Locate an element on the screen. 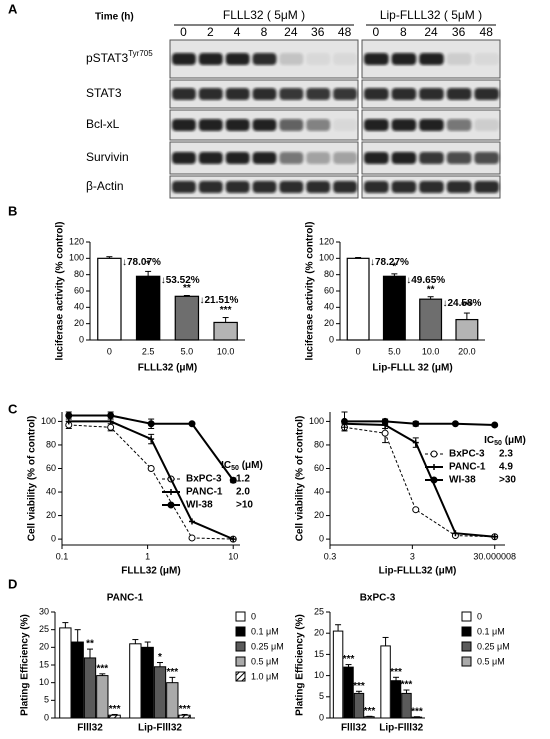 The image size is (550, 739). panel-label: D is located at coordinates (12, 583).